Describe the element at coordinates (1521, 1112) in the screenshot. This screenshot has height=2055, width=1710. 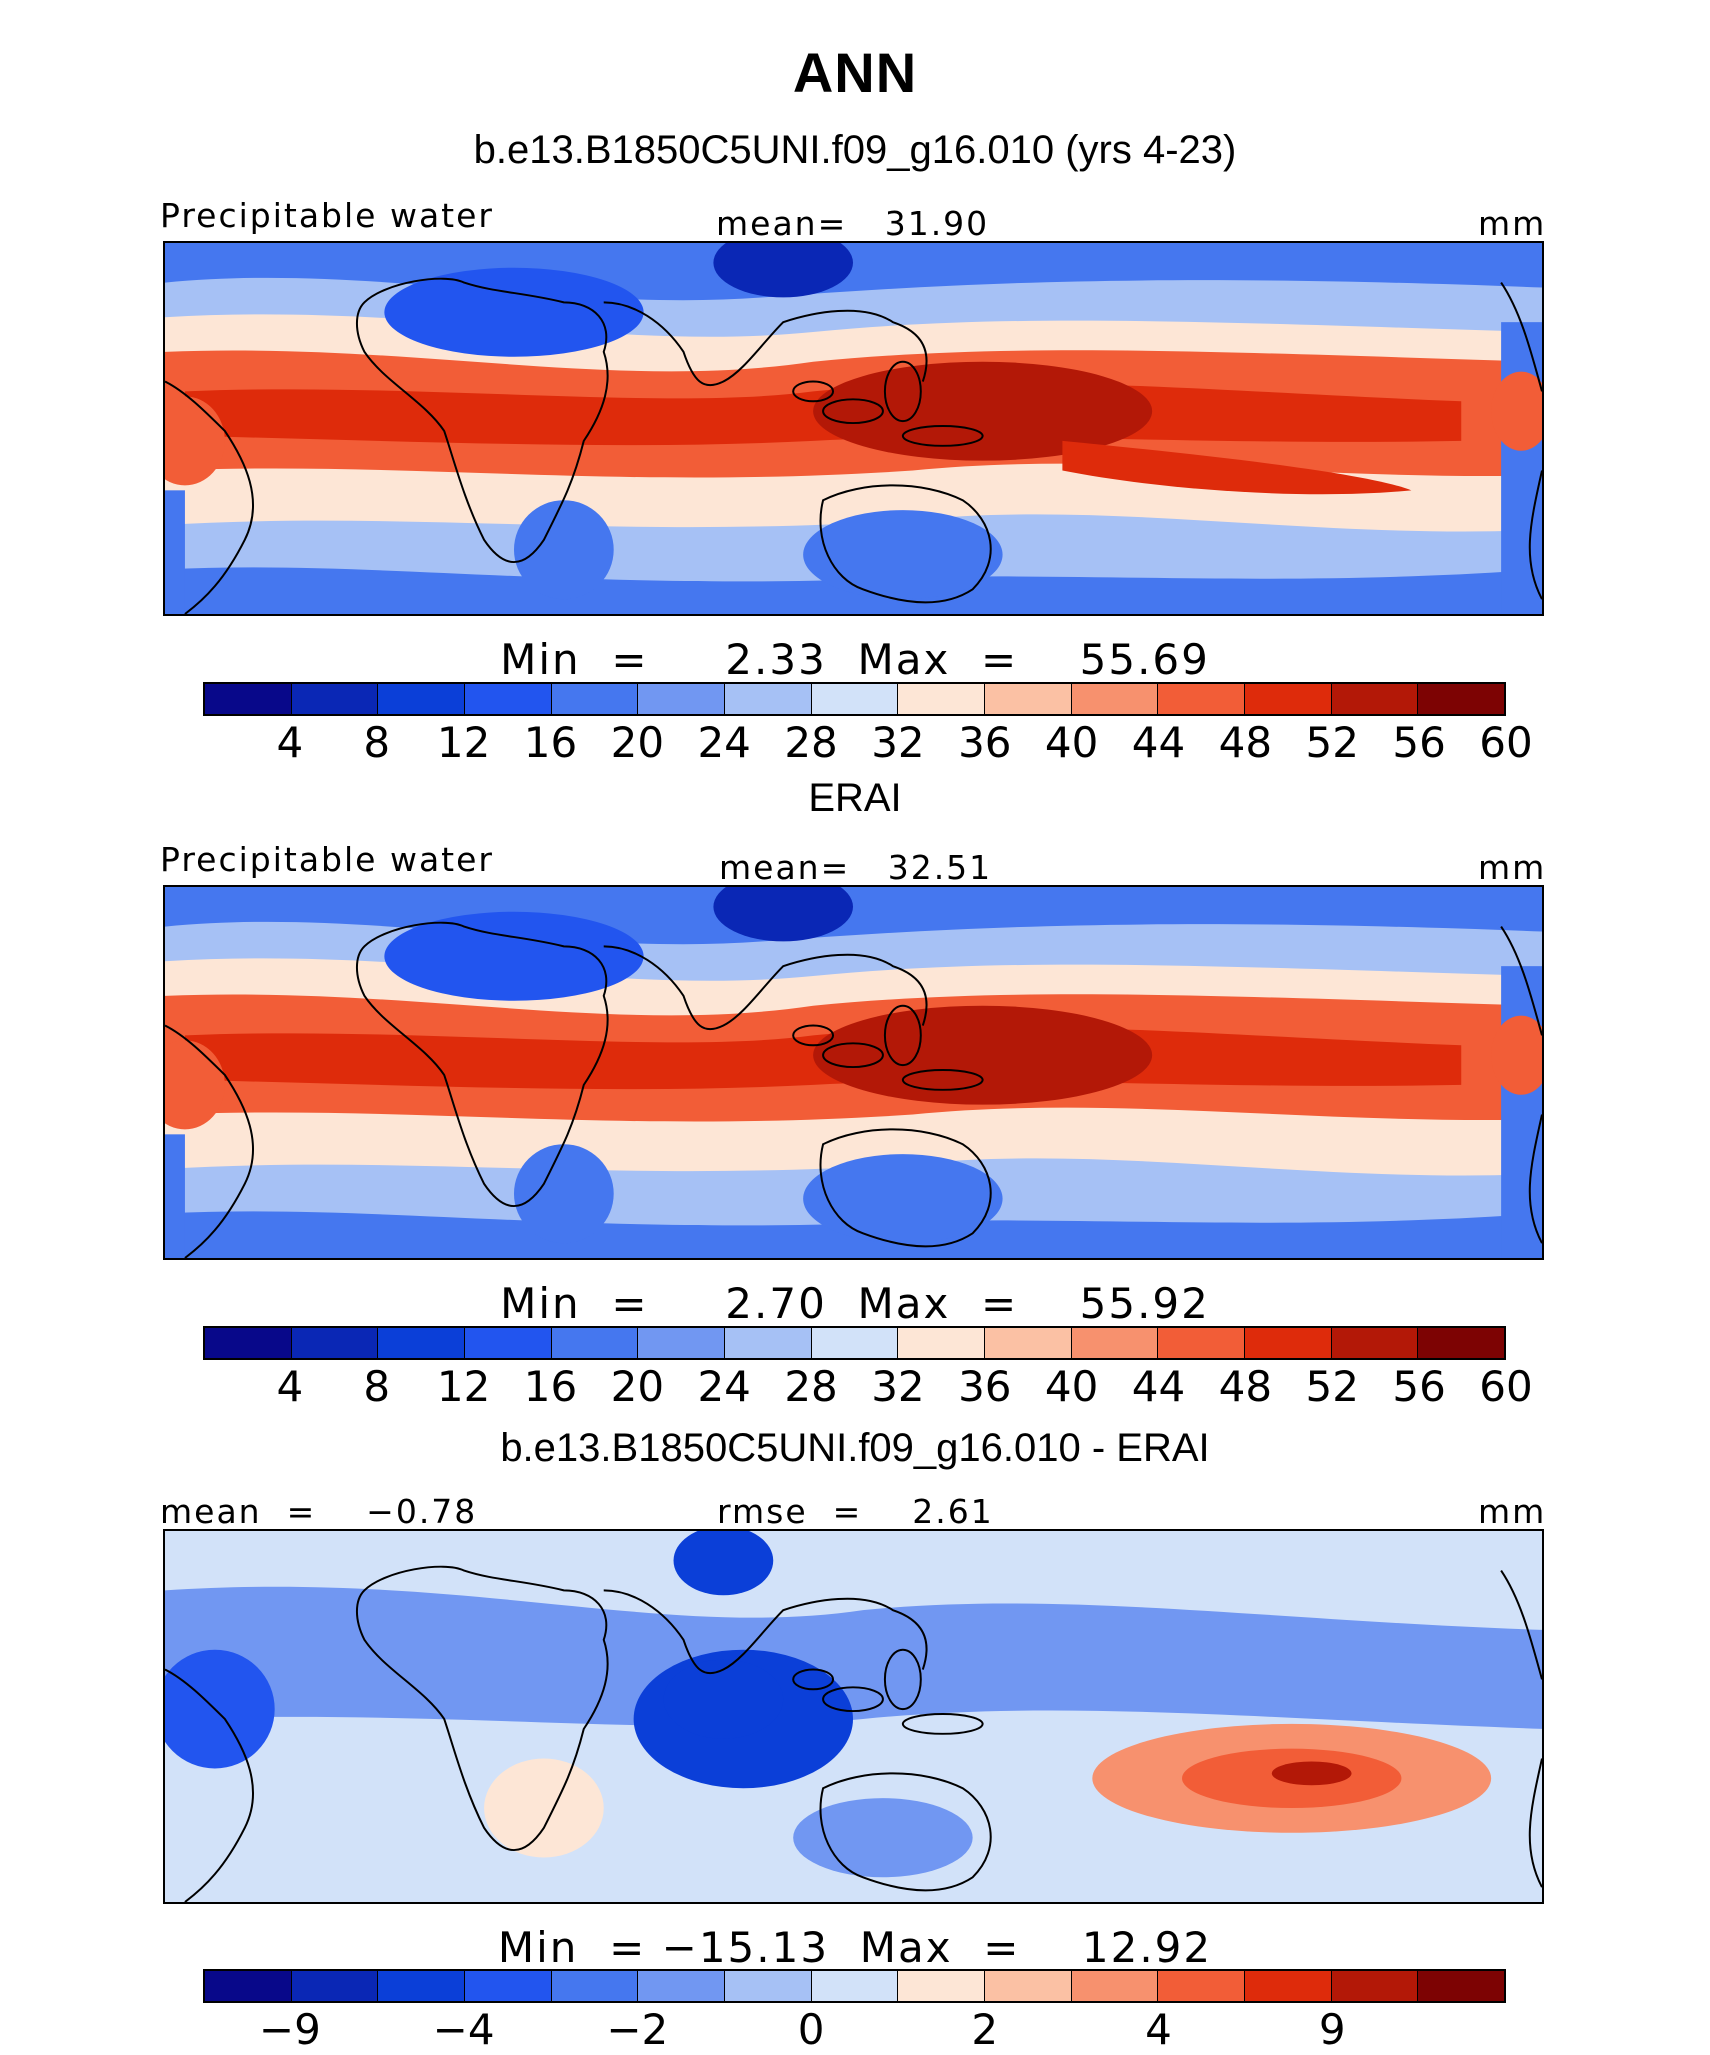
I see `andes-dry` at that location.